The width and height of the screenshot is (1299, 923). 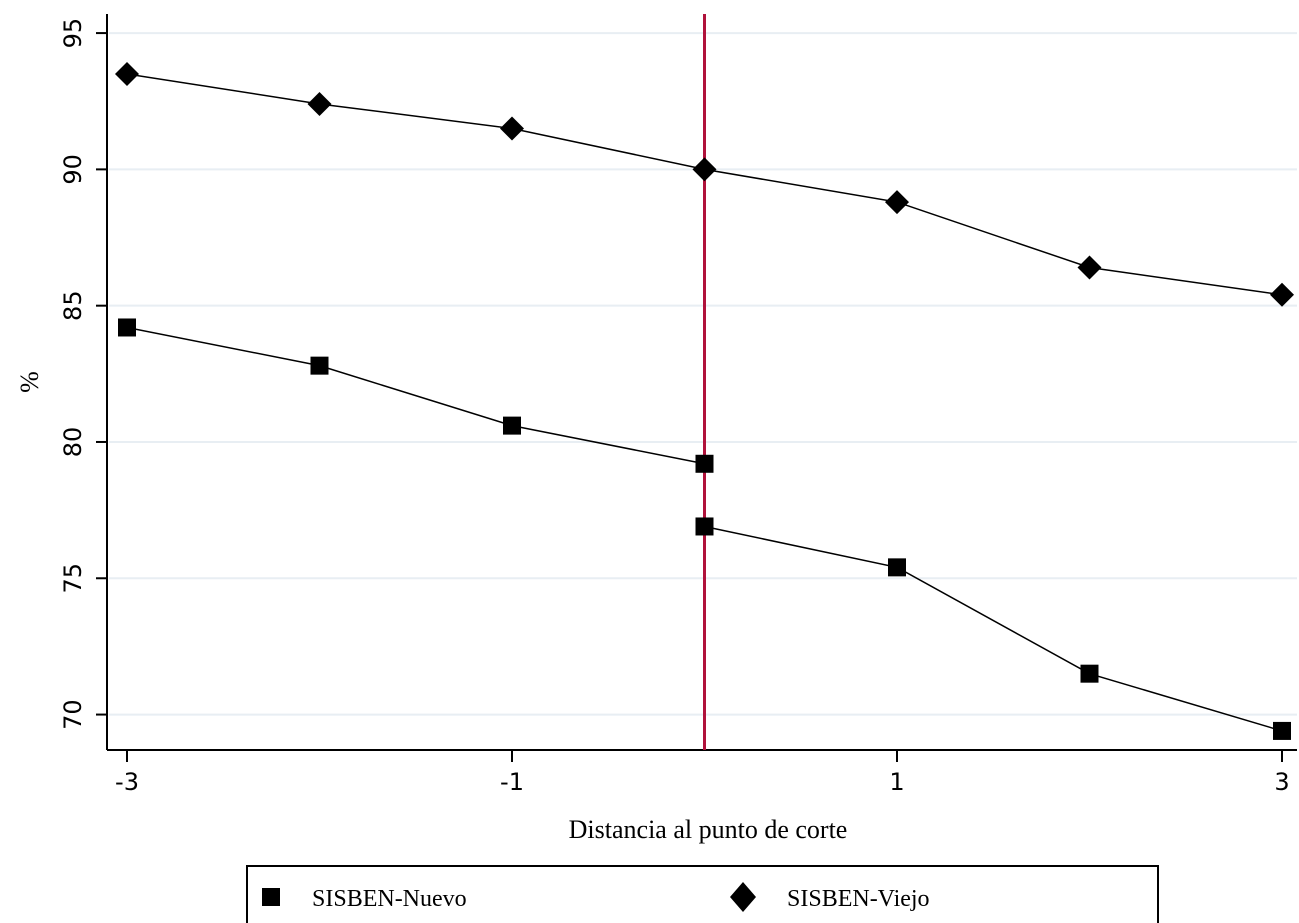 I want to click on x-tick-label-2: 1, so click(x=896, y=782).